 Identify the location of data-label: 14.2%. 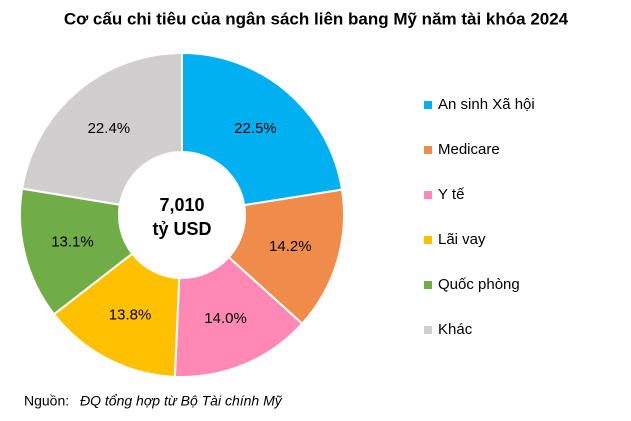
(290, 246).